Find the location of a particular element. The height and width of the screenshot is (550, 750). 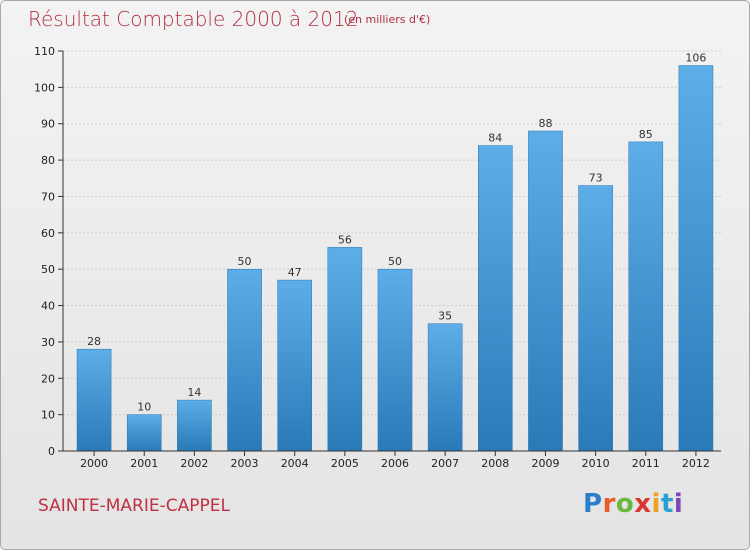

bar-2007 is located at coordinates (445, 387).